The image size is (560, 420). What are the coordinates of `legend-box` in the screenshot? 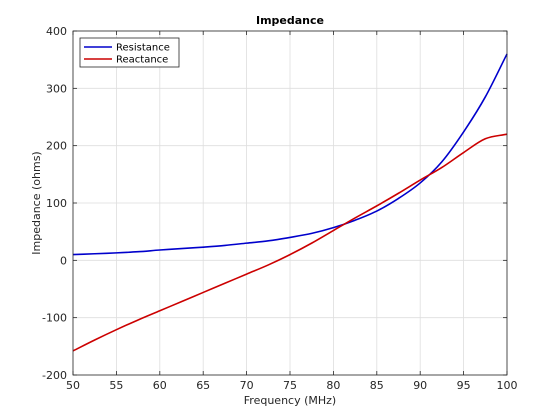 It's located at (129, 52).